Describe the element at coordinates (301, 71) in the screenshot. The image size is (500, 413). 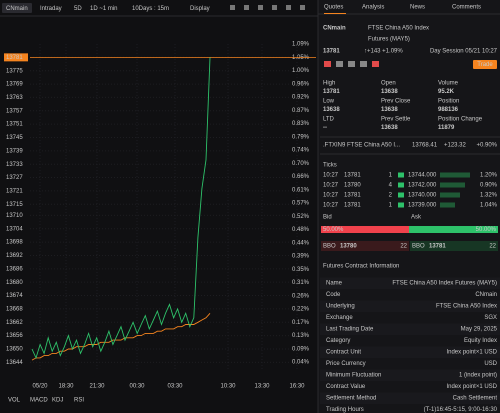
I see `percent-label: 1.00%` at that location.